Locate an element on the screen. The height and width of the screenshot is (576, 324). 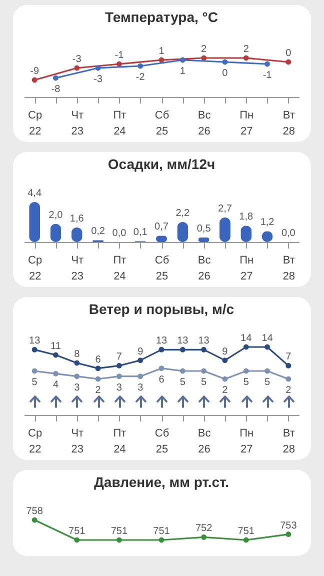
data-label: 0,0 is located at coordinates (119, 233).